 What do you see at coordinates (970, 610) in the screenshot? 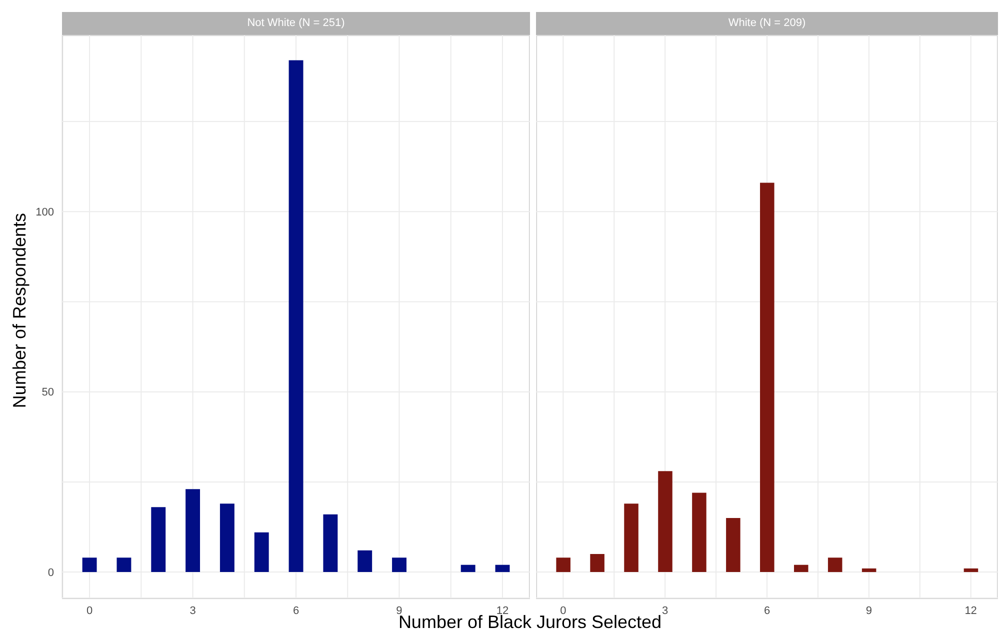
I see `x-tick-label: 12` at bounding box center [970, 610].